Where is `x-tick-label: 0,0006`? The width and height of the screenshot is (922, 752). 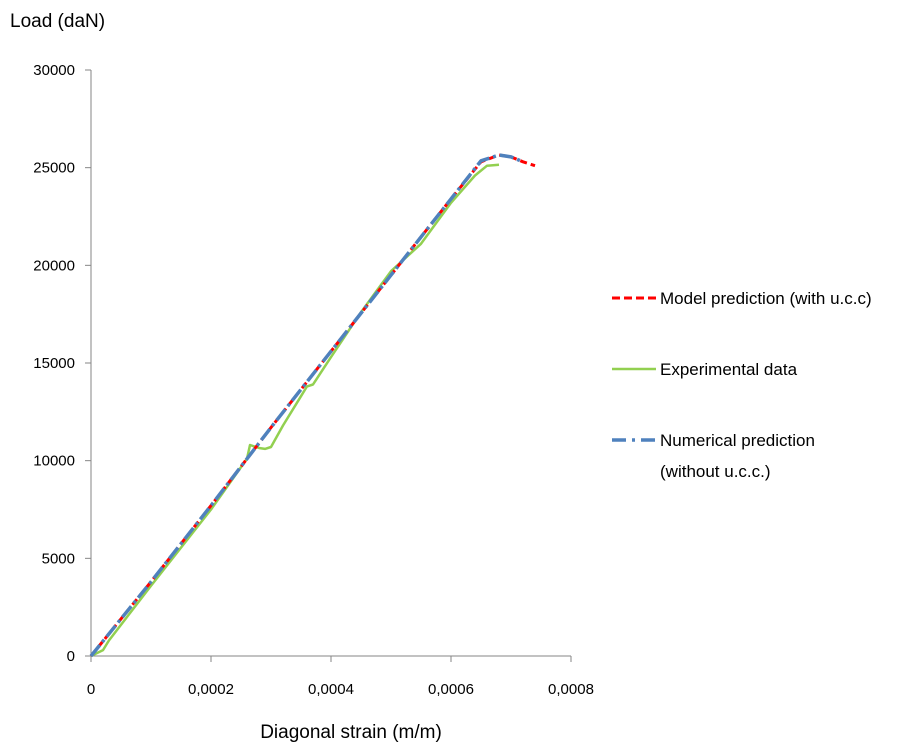
x-tick-label: 0,0006 is located at coordinates (451, 689).